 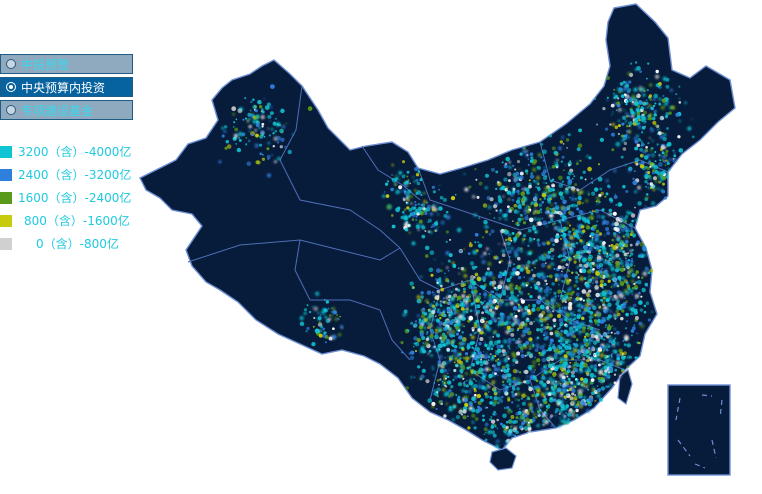 I want to click on radio-option-1: 中央预算内投资, so click(x=66, y=87).